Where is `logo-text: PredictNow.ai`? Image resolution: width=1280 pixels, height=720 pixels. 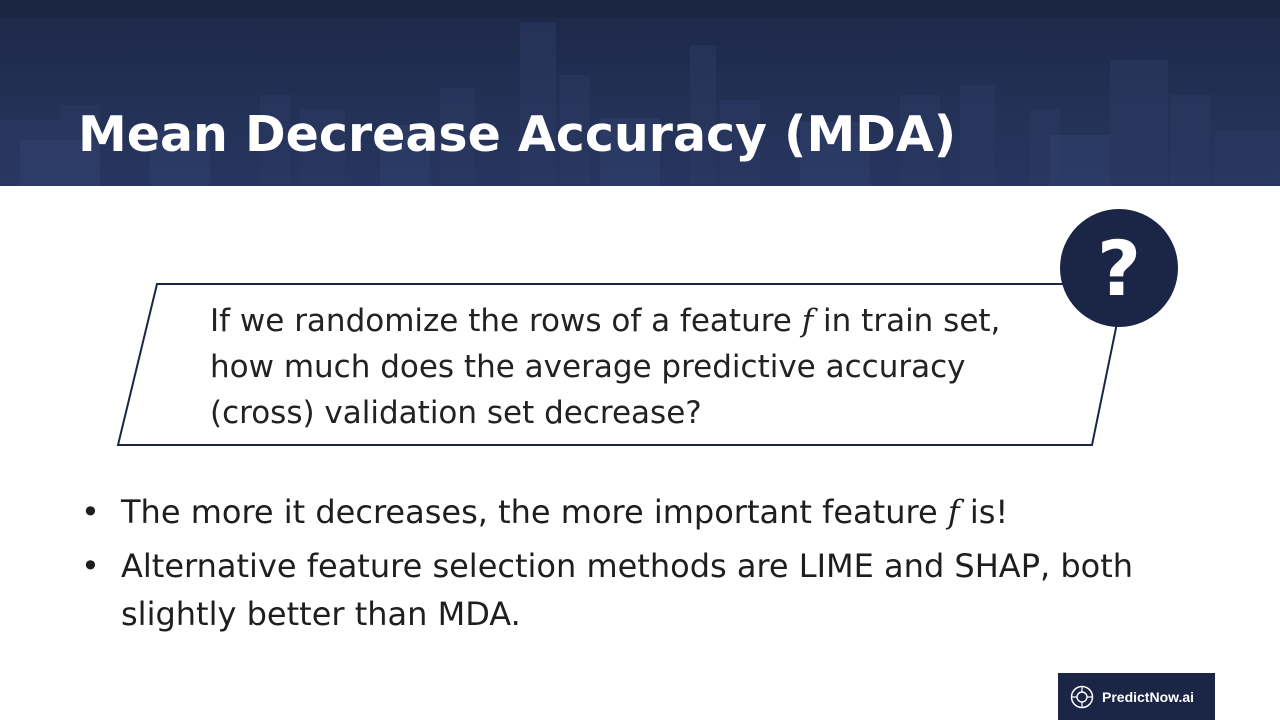
logo-text: PredictNow.ai is located at coordinates (1148, 696).